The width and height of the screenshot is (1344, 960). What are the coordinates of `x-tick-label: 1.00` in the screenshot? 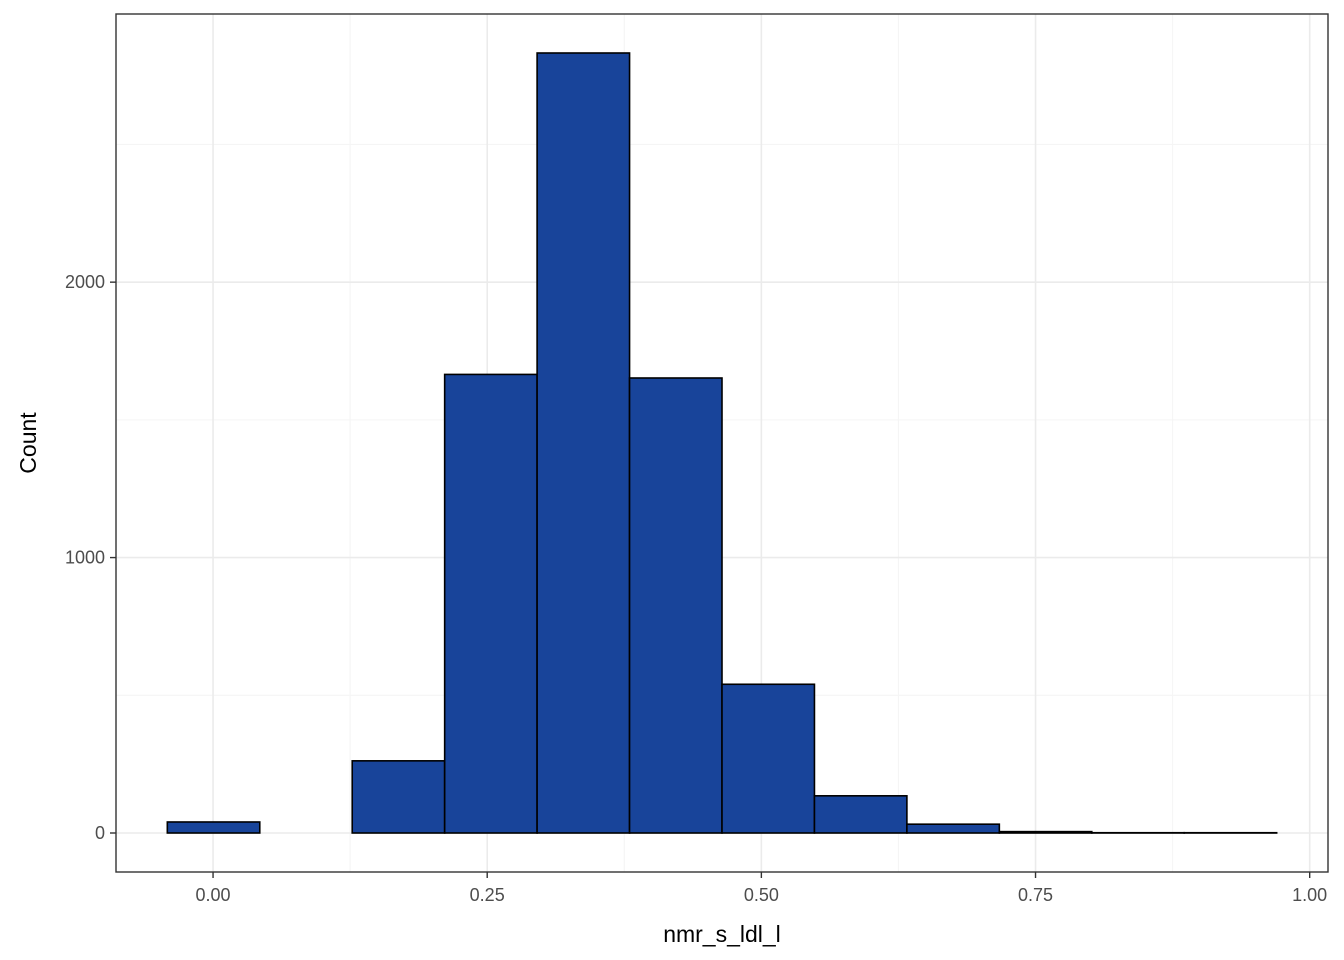 It's located at (1309, 895).